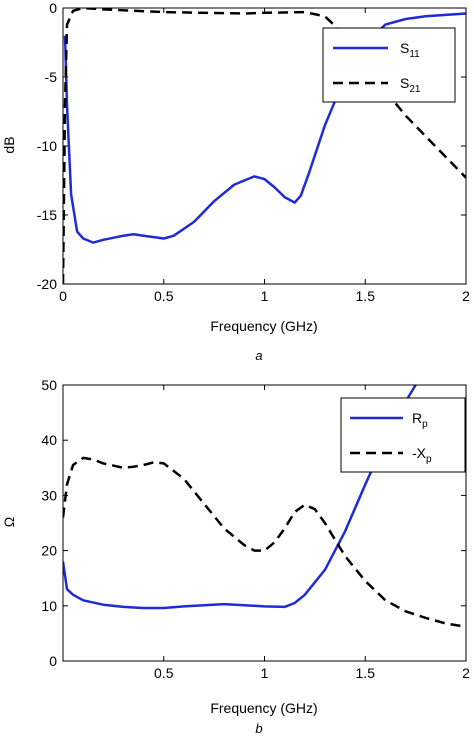  What do you see at coordinates (466, 673) in the screenshot?
I see `panel-b-x-tick-label: 2` at bounding box center [466, 673].